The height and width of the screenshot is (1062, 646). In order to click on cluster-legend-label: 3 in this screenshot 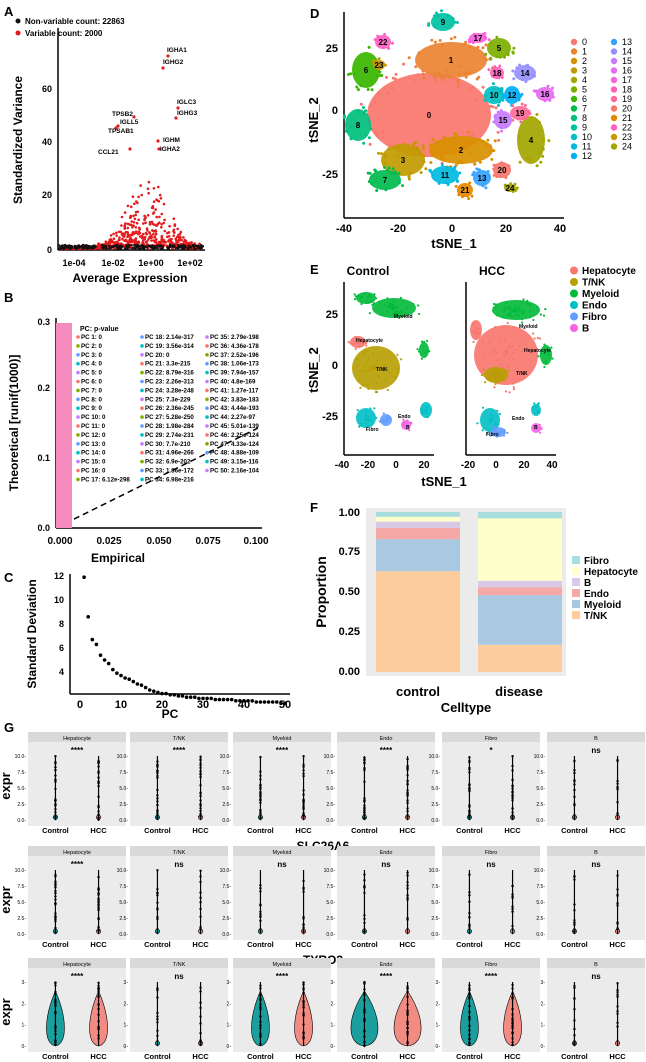, I will do `click(584, 71)`.